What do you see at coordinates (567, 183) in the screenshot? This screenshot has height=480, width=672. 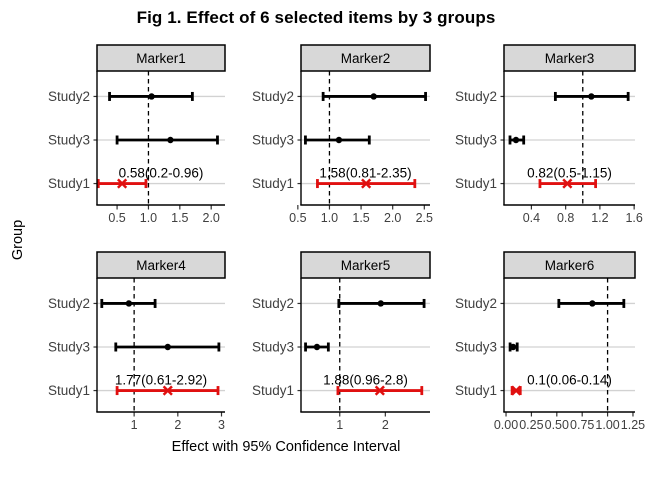 I see `point-x-marker3-study1` at bounding box center [567, 183].